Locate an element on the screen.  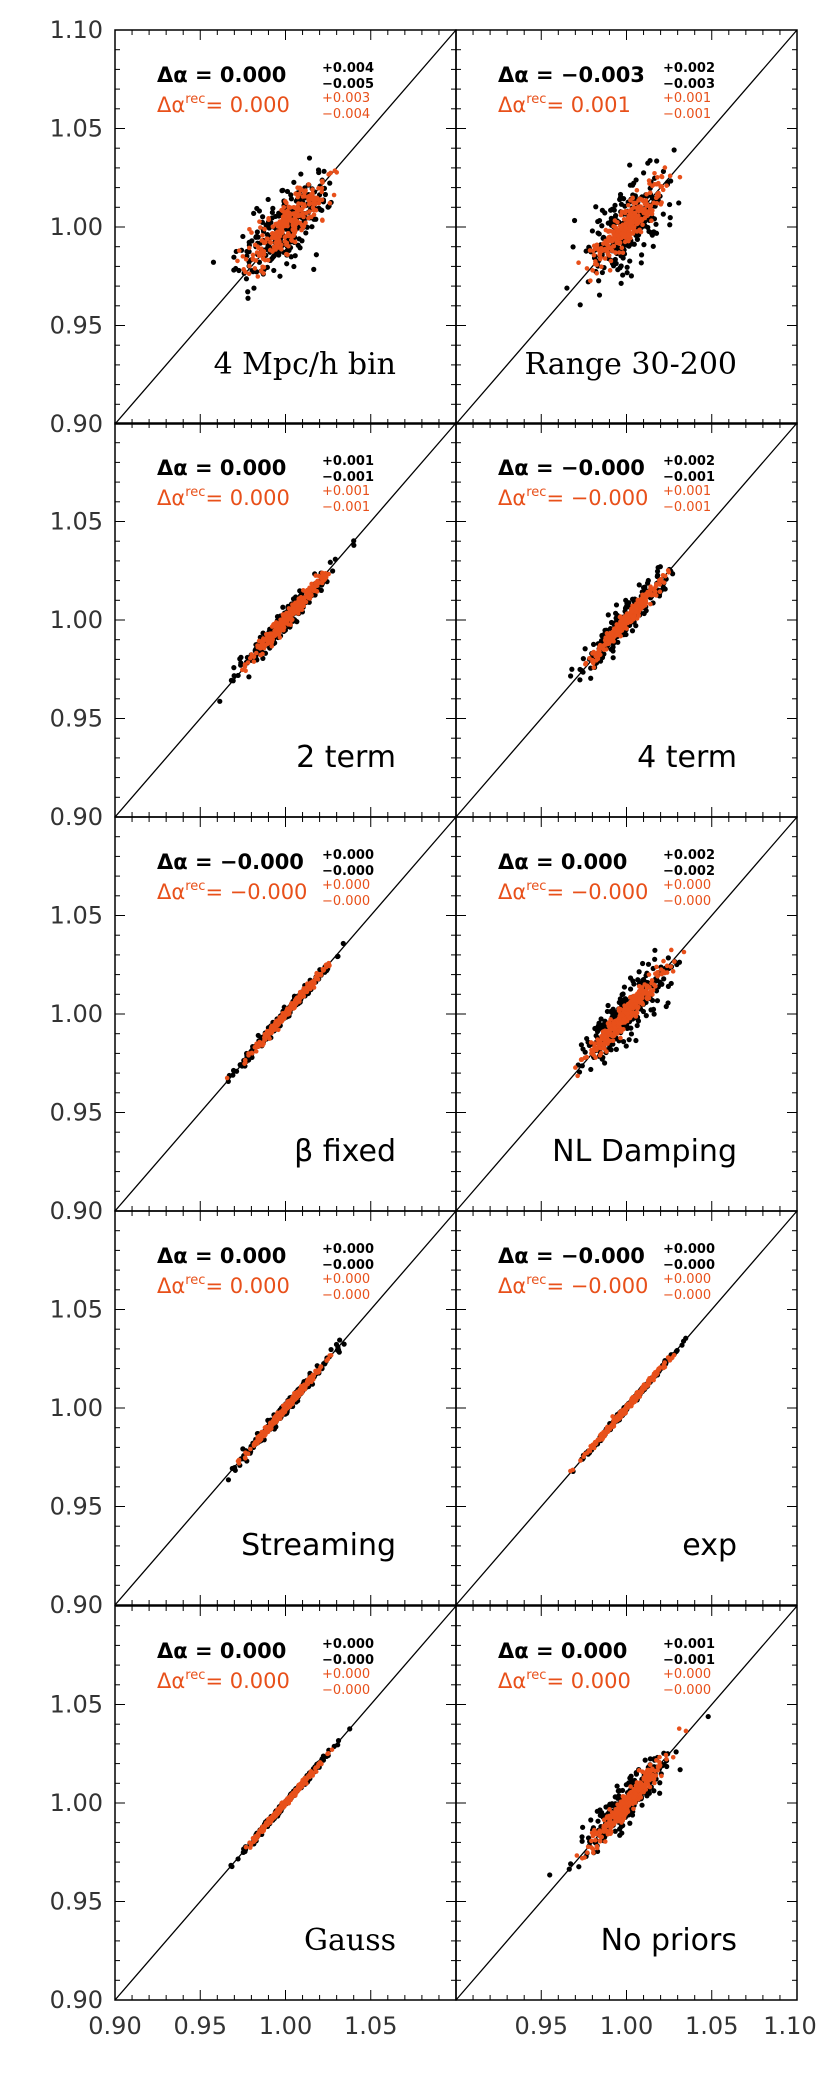
delta-alpha-rec-plus: +0.001 is located at coordinates (687, 491).